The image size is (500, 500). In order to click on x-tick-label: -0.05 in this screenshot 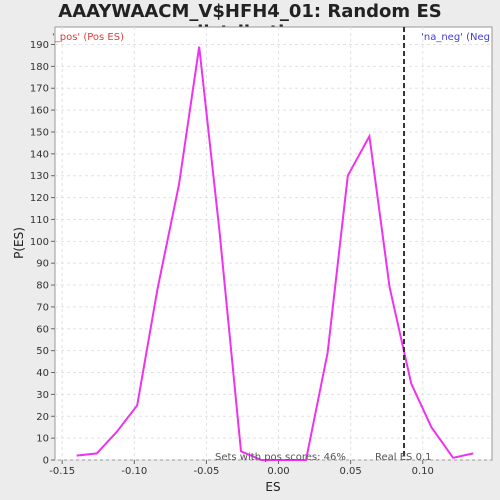, I will do `click(206, 471)`.